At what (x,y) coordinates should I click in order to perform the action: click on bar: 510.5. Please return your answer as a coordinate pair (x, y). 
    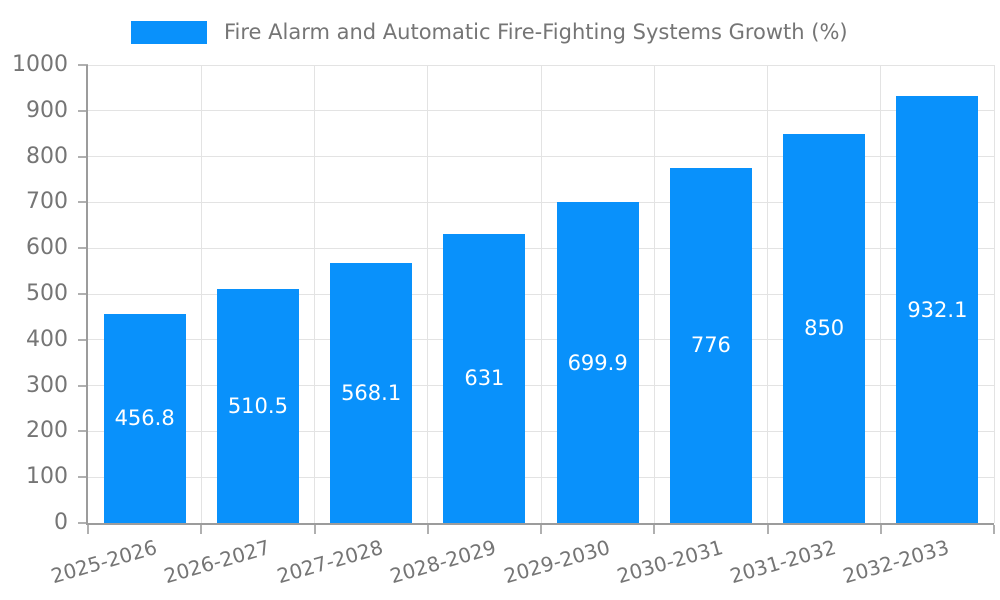
    Looking at the image, I should click on (257, 406).